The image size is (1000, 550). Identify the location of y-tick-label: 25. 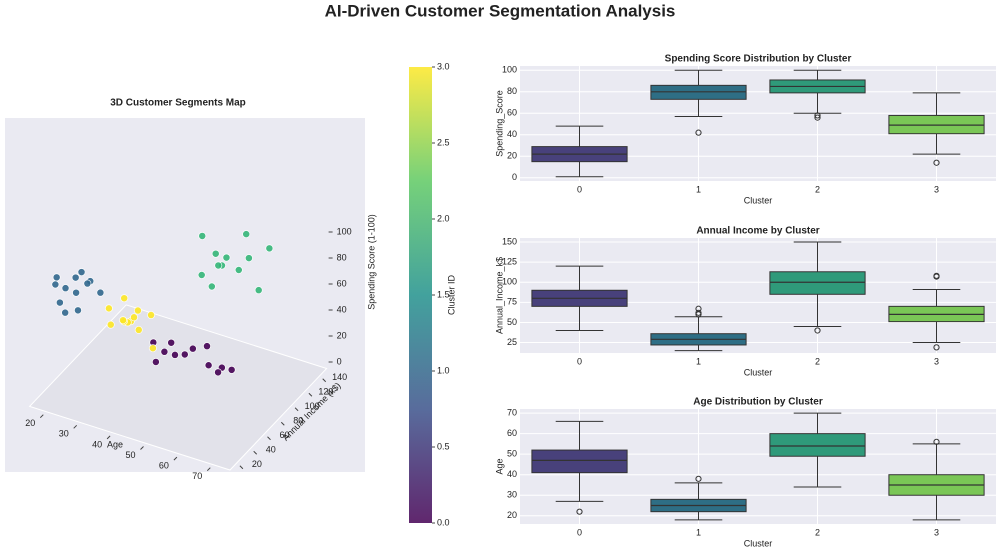
(512, 342).